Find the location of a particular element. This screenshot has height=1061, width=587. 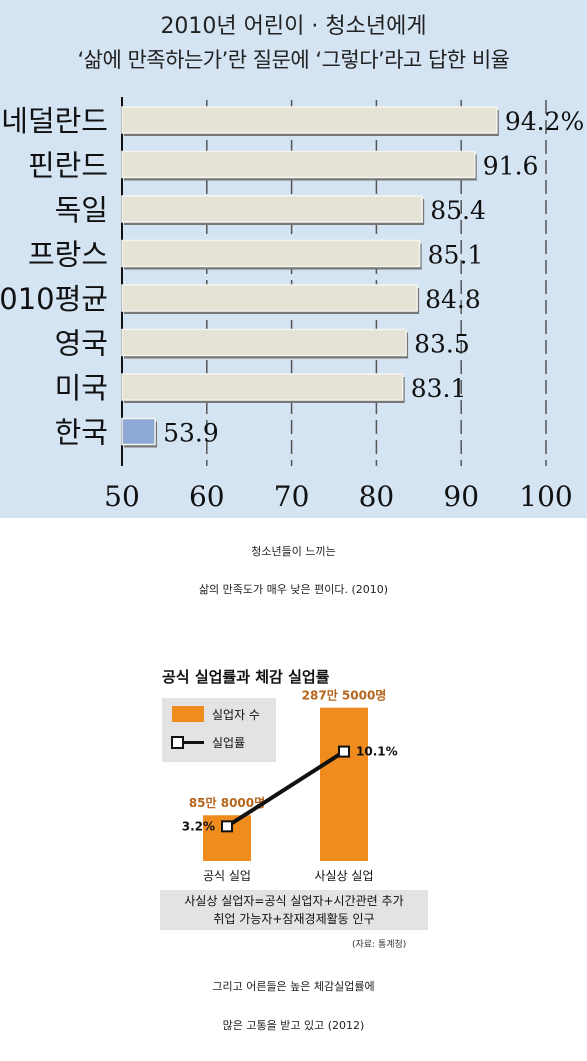

note-line2: 취업 가능자+잠재경제활동 인구 is located at coordinates (294, 919).